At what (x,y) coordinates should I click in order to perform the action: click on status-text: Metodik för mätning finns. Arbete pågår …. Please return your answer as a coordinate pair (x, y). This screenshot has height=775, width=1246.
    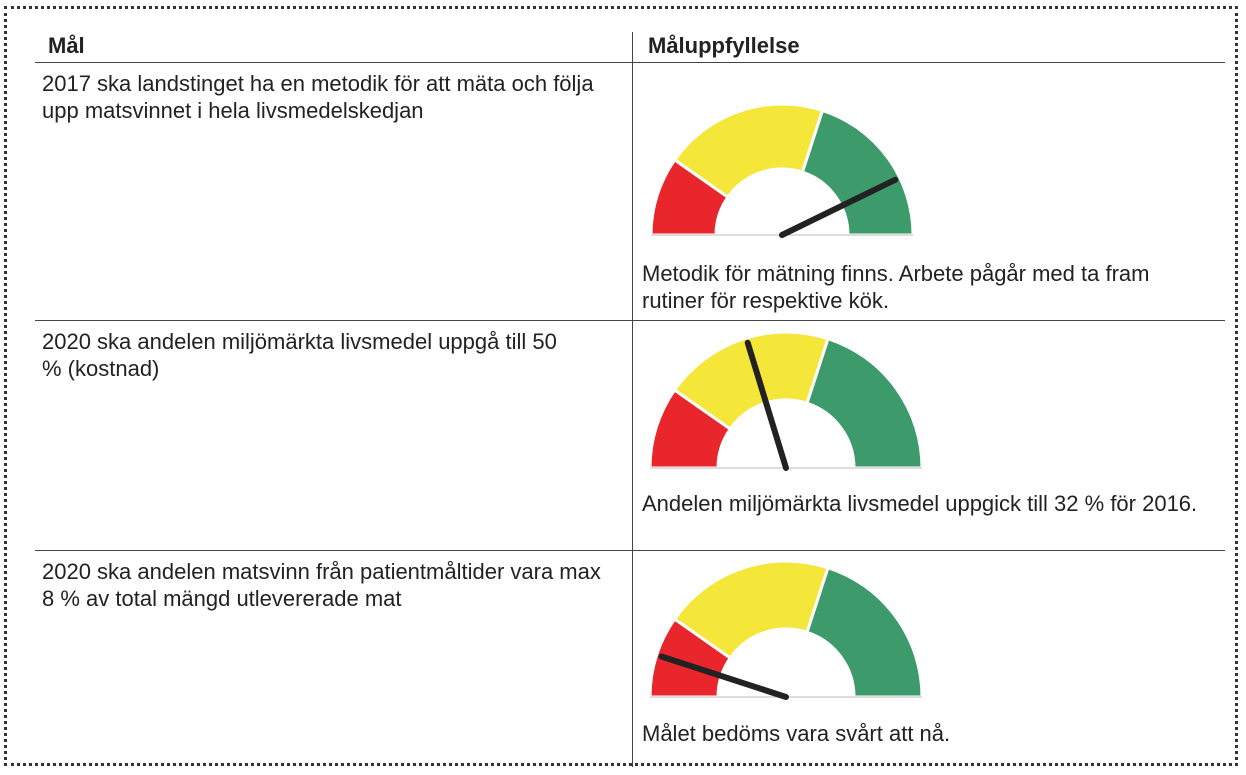
    Looking at the image, I should click on (896, 287).